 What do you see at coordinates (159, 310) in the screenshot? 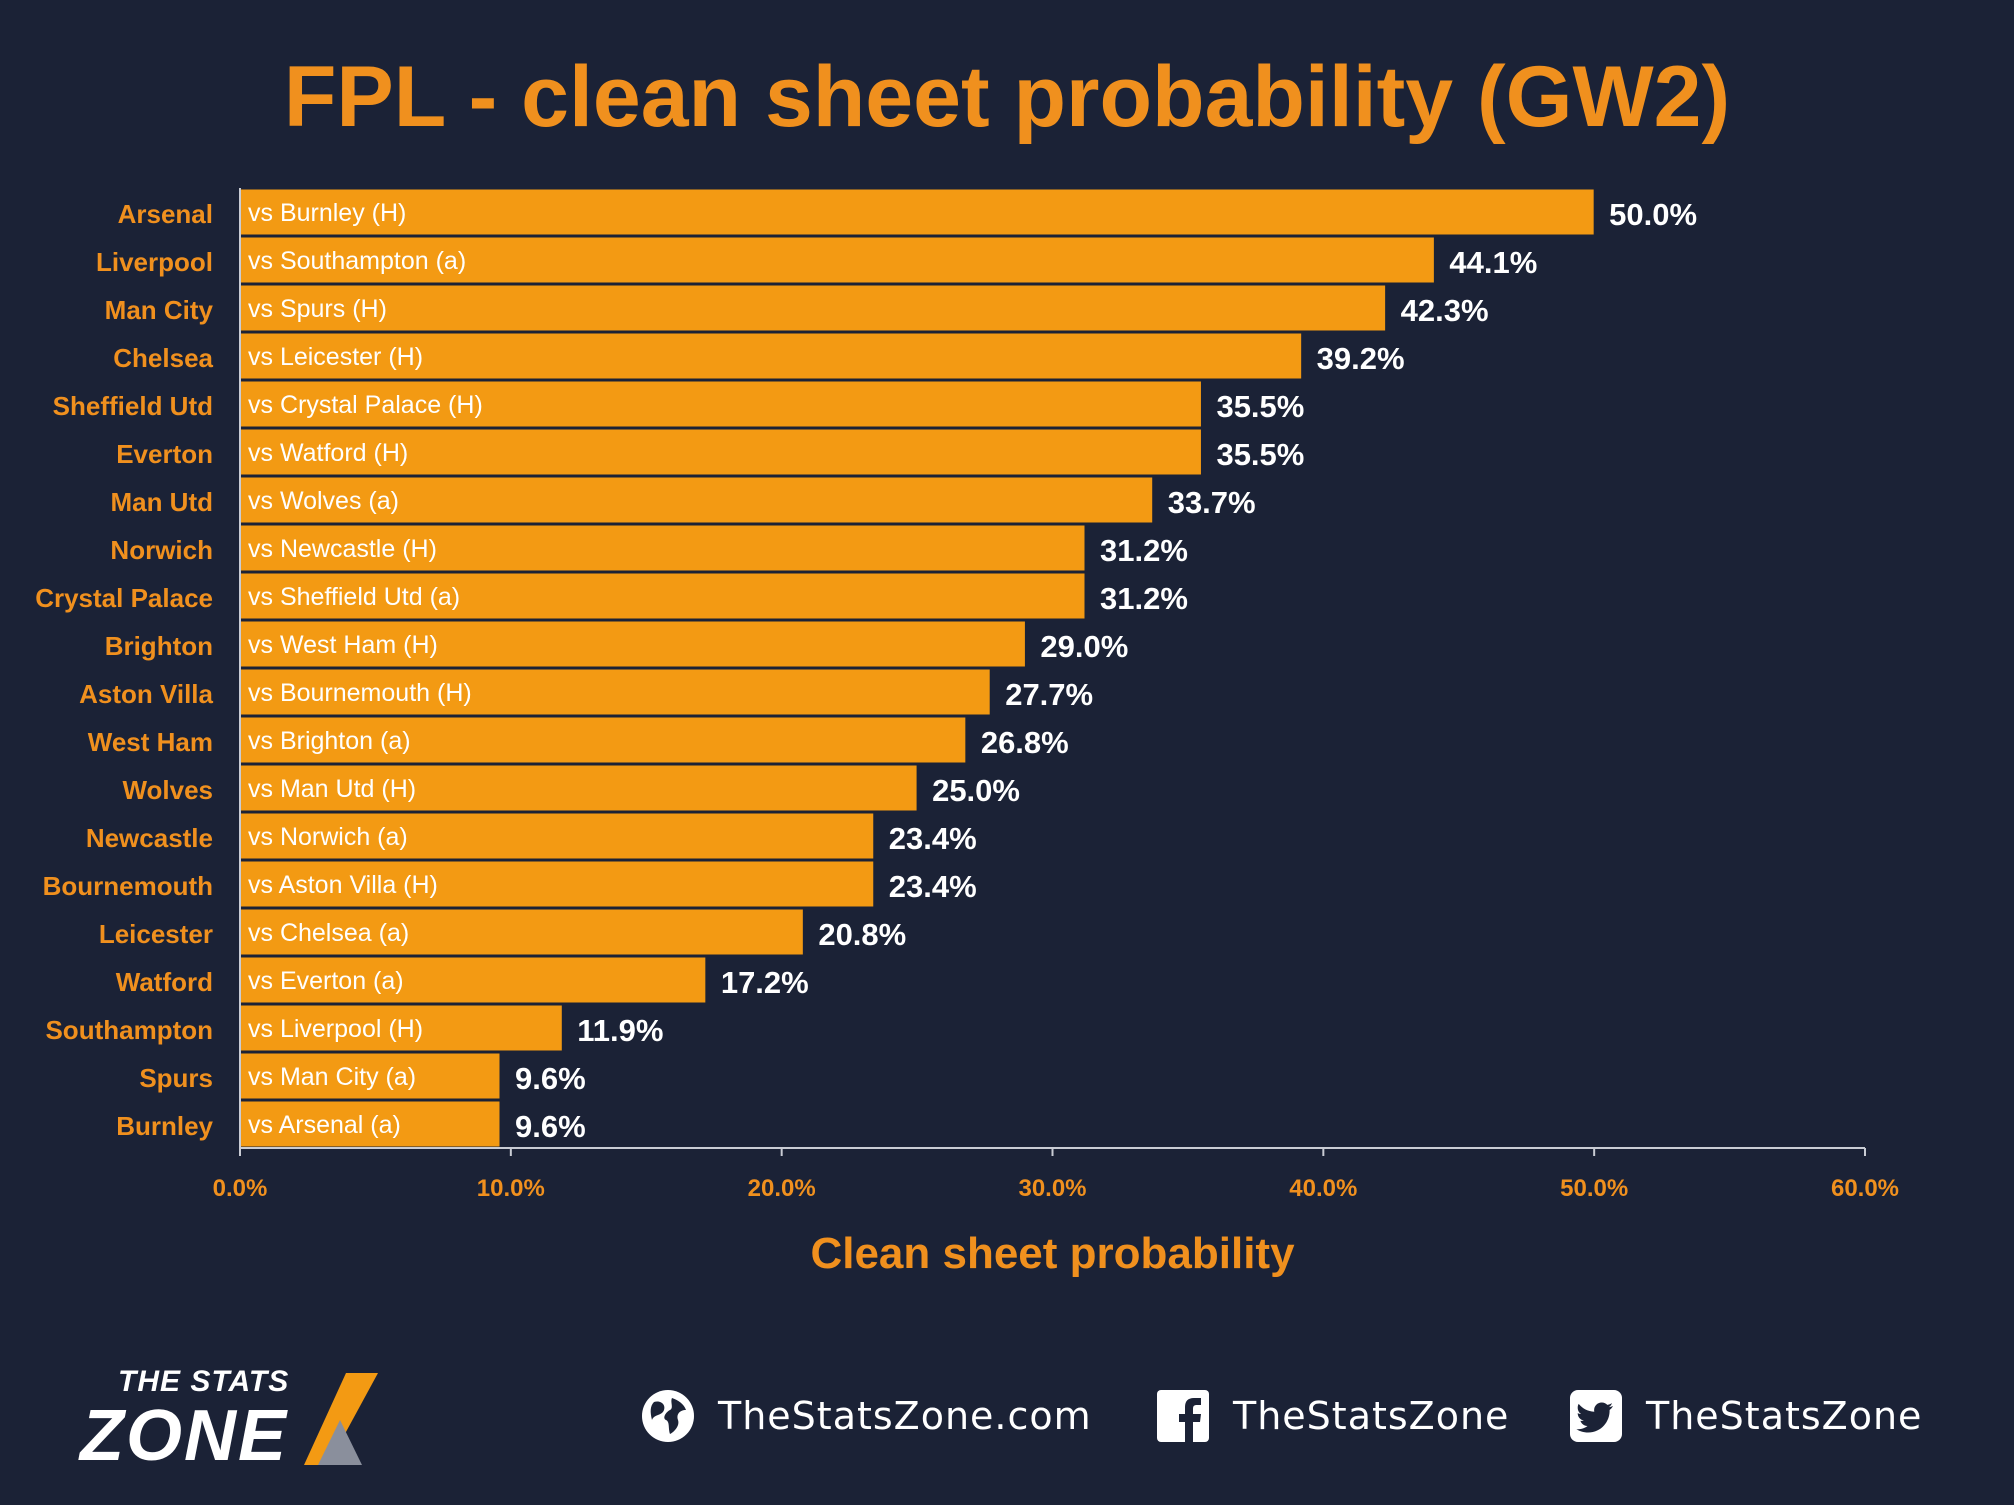
I see `team-label: Man City` at bounding box center [159, 310].